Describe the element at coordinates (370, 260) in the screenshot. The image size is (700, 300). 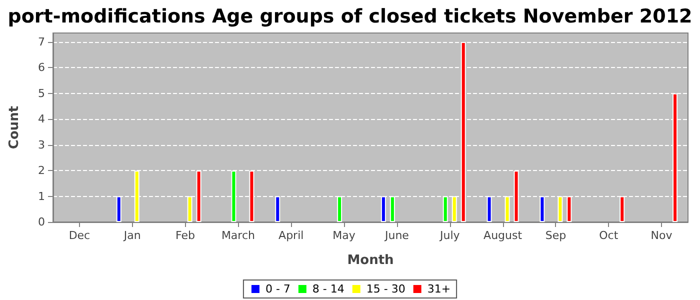
I see `x-axis-title: Month` at that location.